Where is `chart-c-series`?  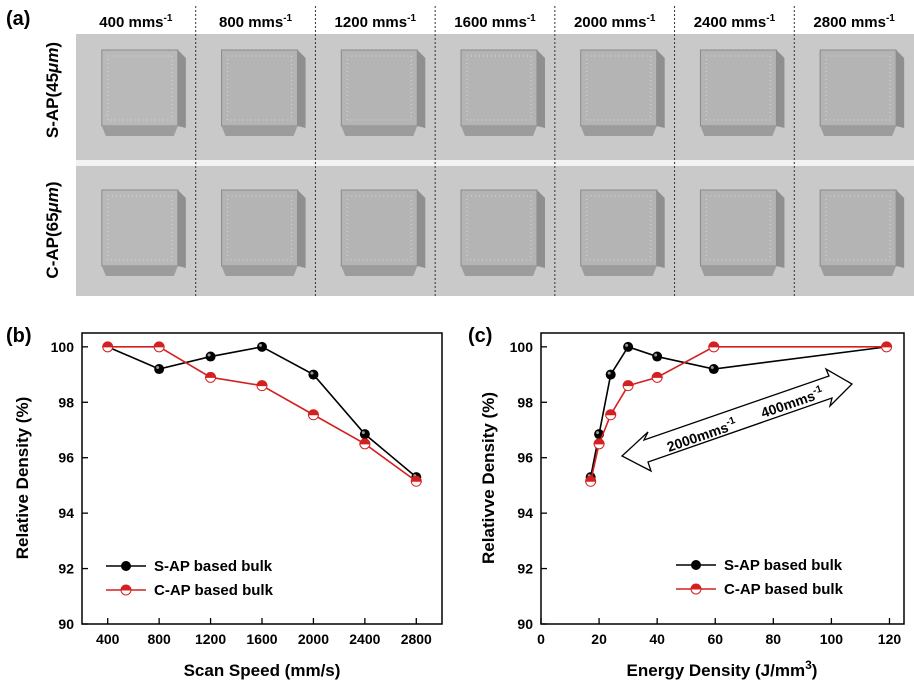
chart-c-series is located at coordinates (739, 414).